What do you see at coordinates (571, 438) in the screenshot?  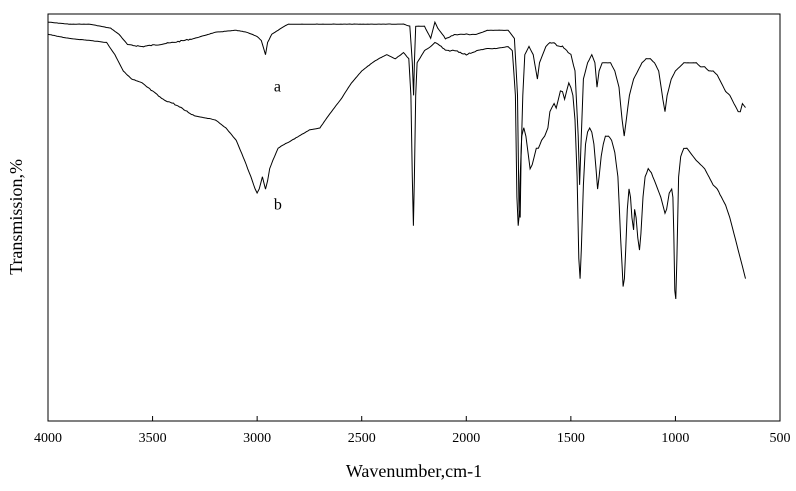 I see `x-tick-label: 1500` at bounding box center [571, 438].